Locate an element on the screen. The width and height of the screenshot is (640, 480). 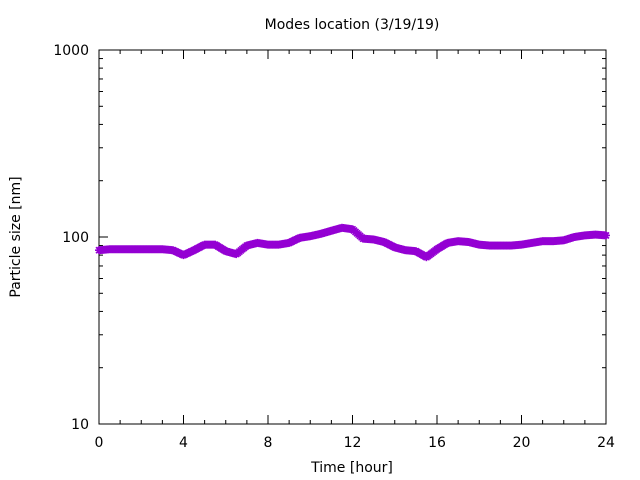
data-point-stroke is located at coordinates (606, 235).